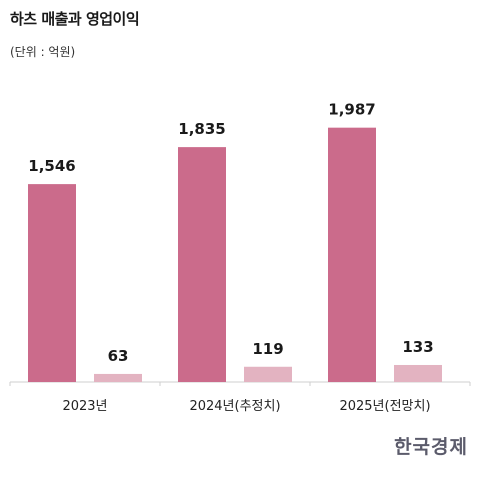 The width and height of the screenshot is (480, 480). I want to click on operating-profit-value-label: 133, so click(417, 347).